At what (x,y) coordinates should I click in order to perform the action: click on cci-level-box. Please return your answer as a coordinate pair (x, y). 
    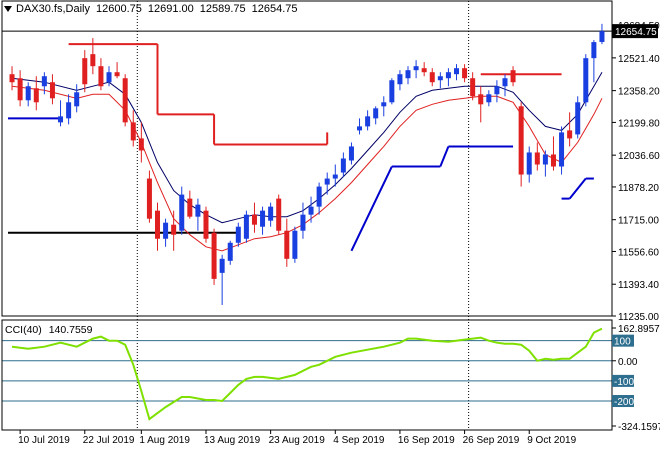
    Looking at the image, I should click on (623, 340).